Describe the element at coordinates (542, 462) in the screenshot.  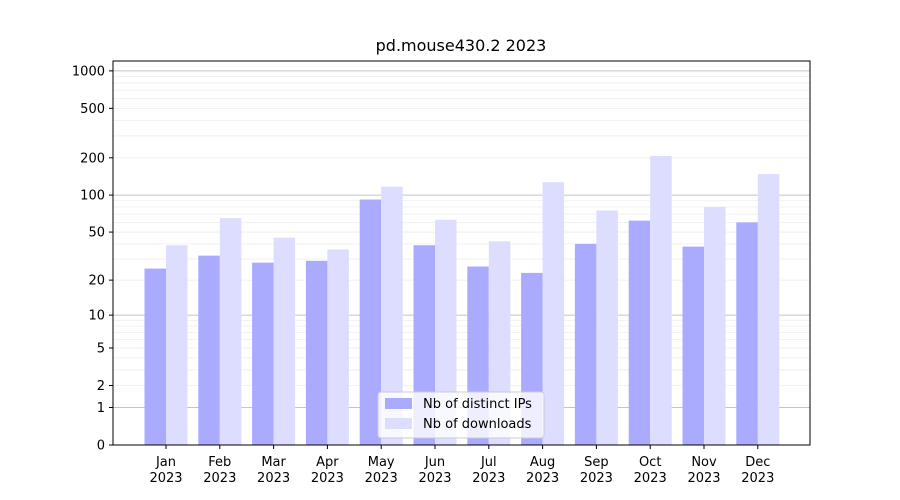
I see `x-tick-label: Aug` at that location.